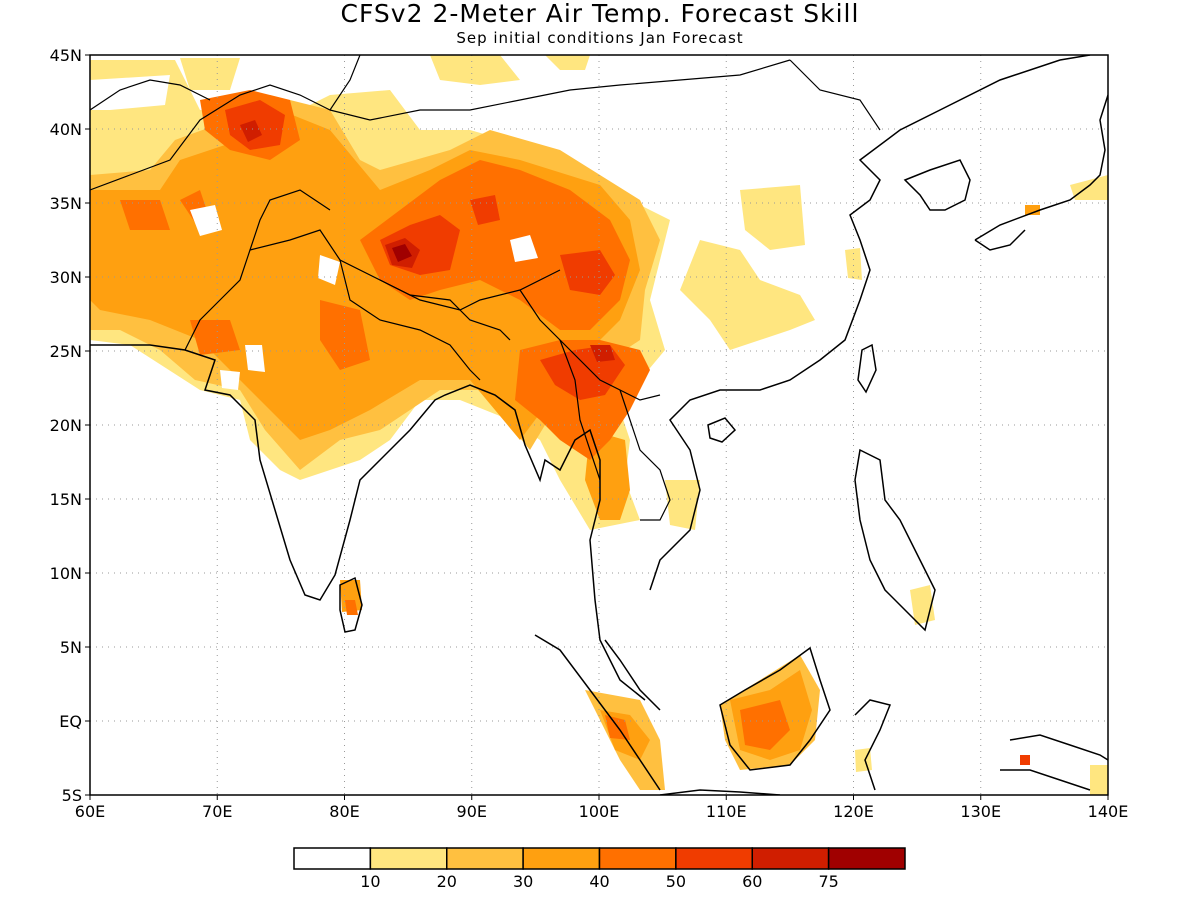 This screenshot has height=900, width=1200. Describe the element at coordinates (72, 795) in the screenshot. I see `lat-tick-label: 5S` at that location.